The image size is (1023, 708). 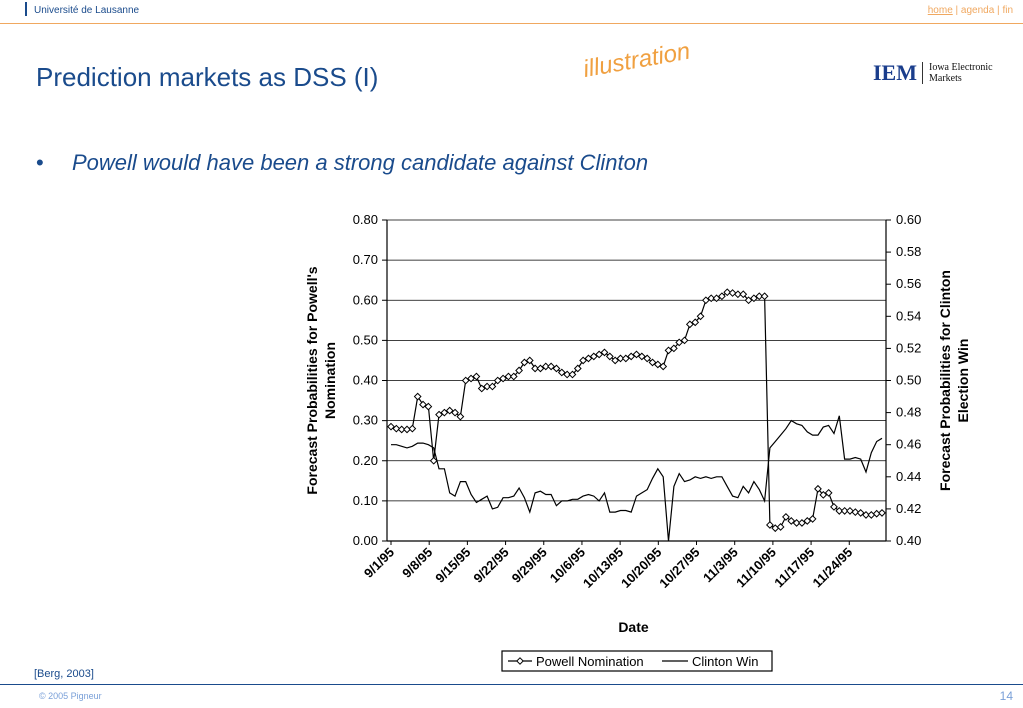 I want to click on right-tick-label: 0.60, so click(x=908, y=219).